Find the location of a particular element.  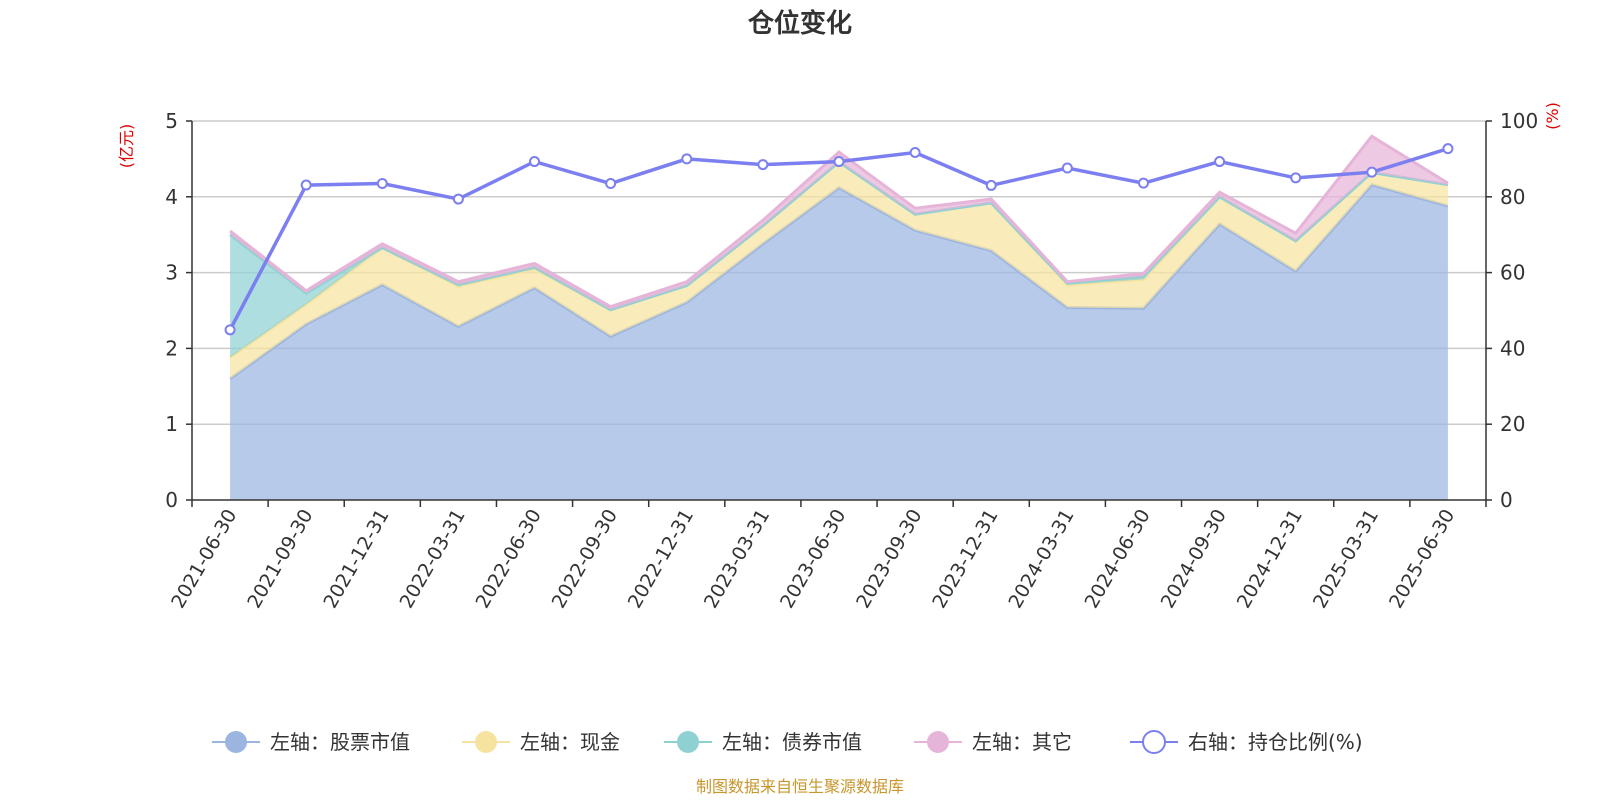

legend-item-3: 左轴：债券市值 is located at coordinates (763, 742).